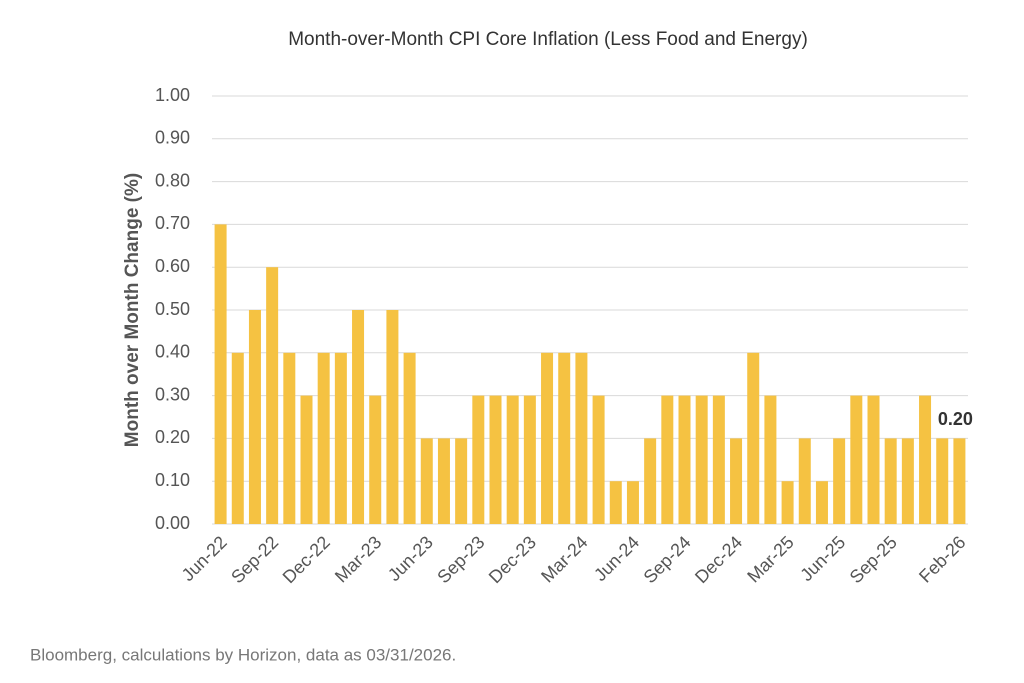 This screenshot has height=683, width=1024. What do you see at coordinates (410, 558) in the screenshot?
I see `x-tick-label: Jun-23` at bounding box center [410, 558].